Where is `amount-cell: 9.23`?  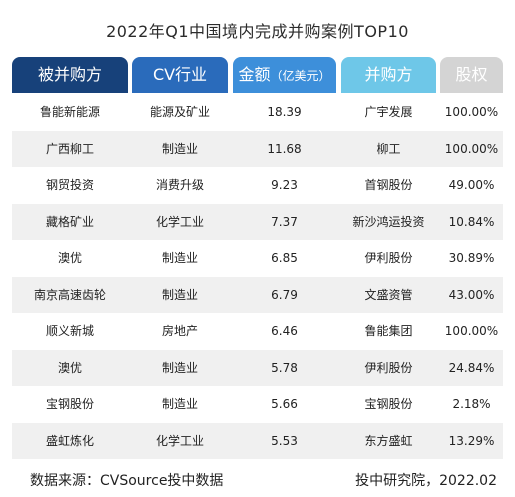
amount-cell: 9.23 is located at coordinates (284, 185).